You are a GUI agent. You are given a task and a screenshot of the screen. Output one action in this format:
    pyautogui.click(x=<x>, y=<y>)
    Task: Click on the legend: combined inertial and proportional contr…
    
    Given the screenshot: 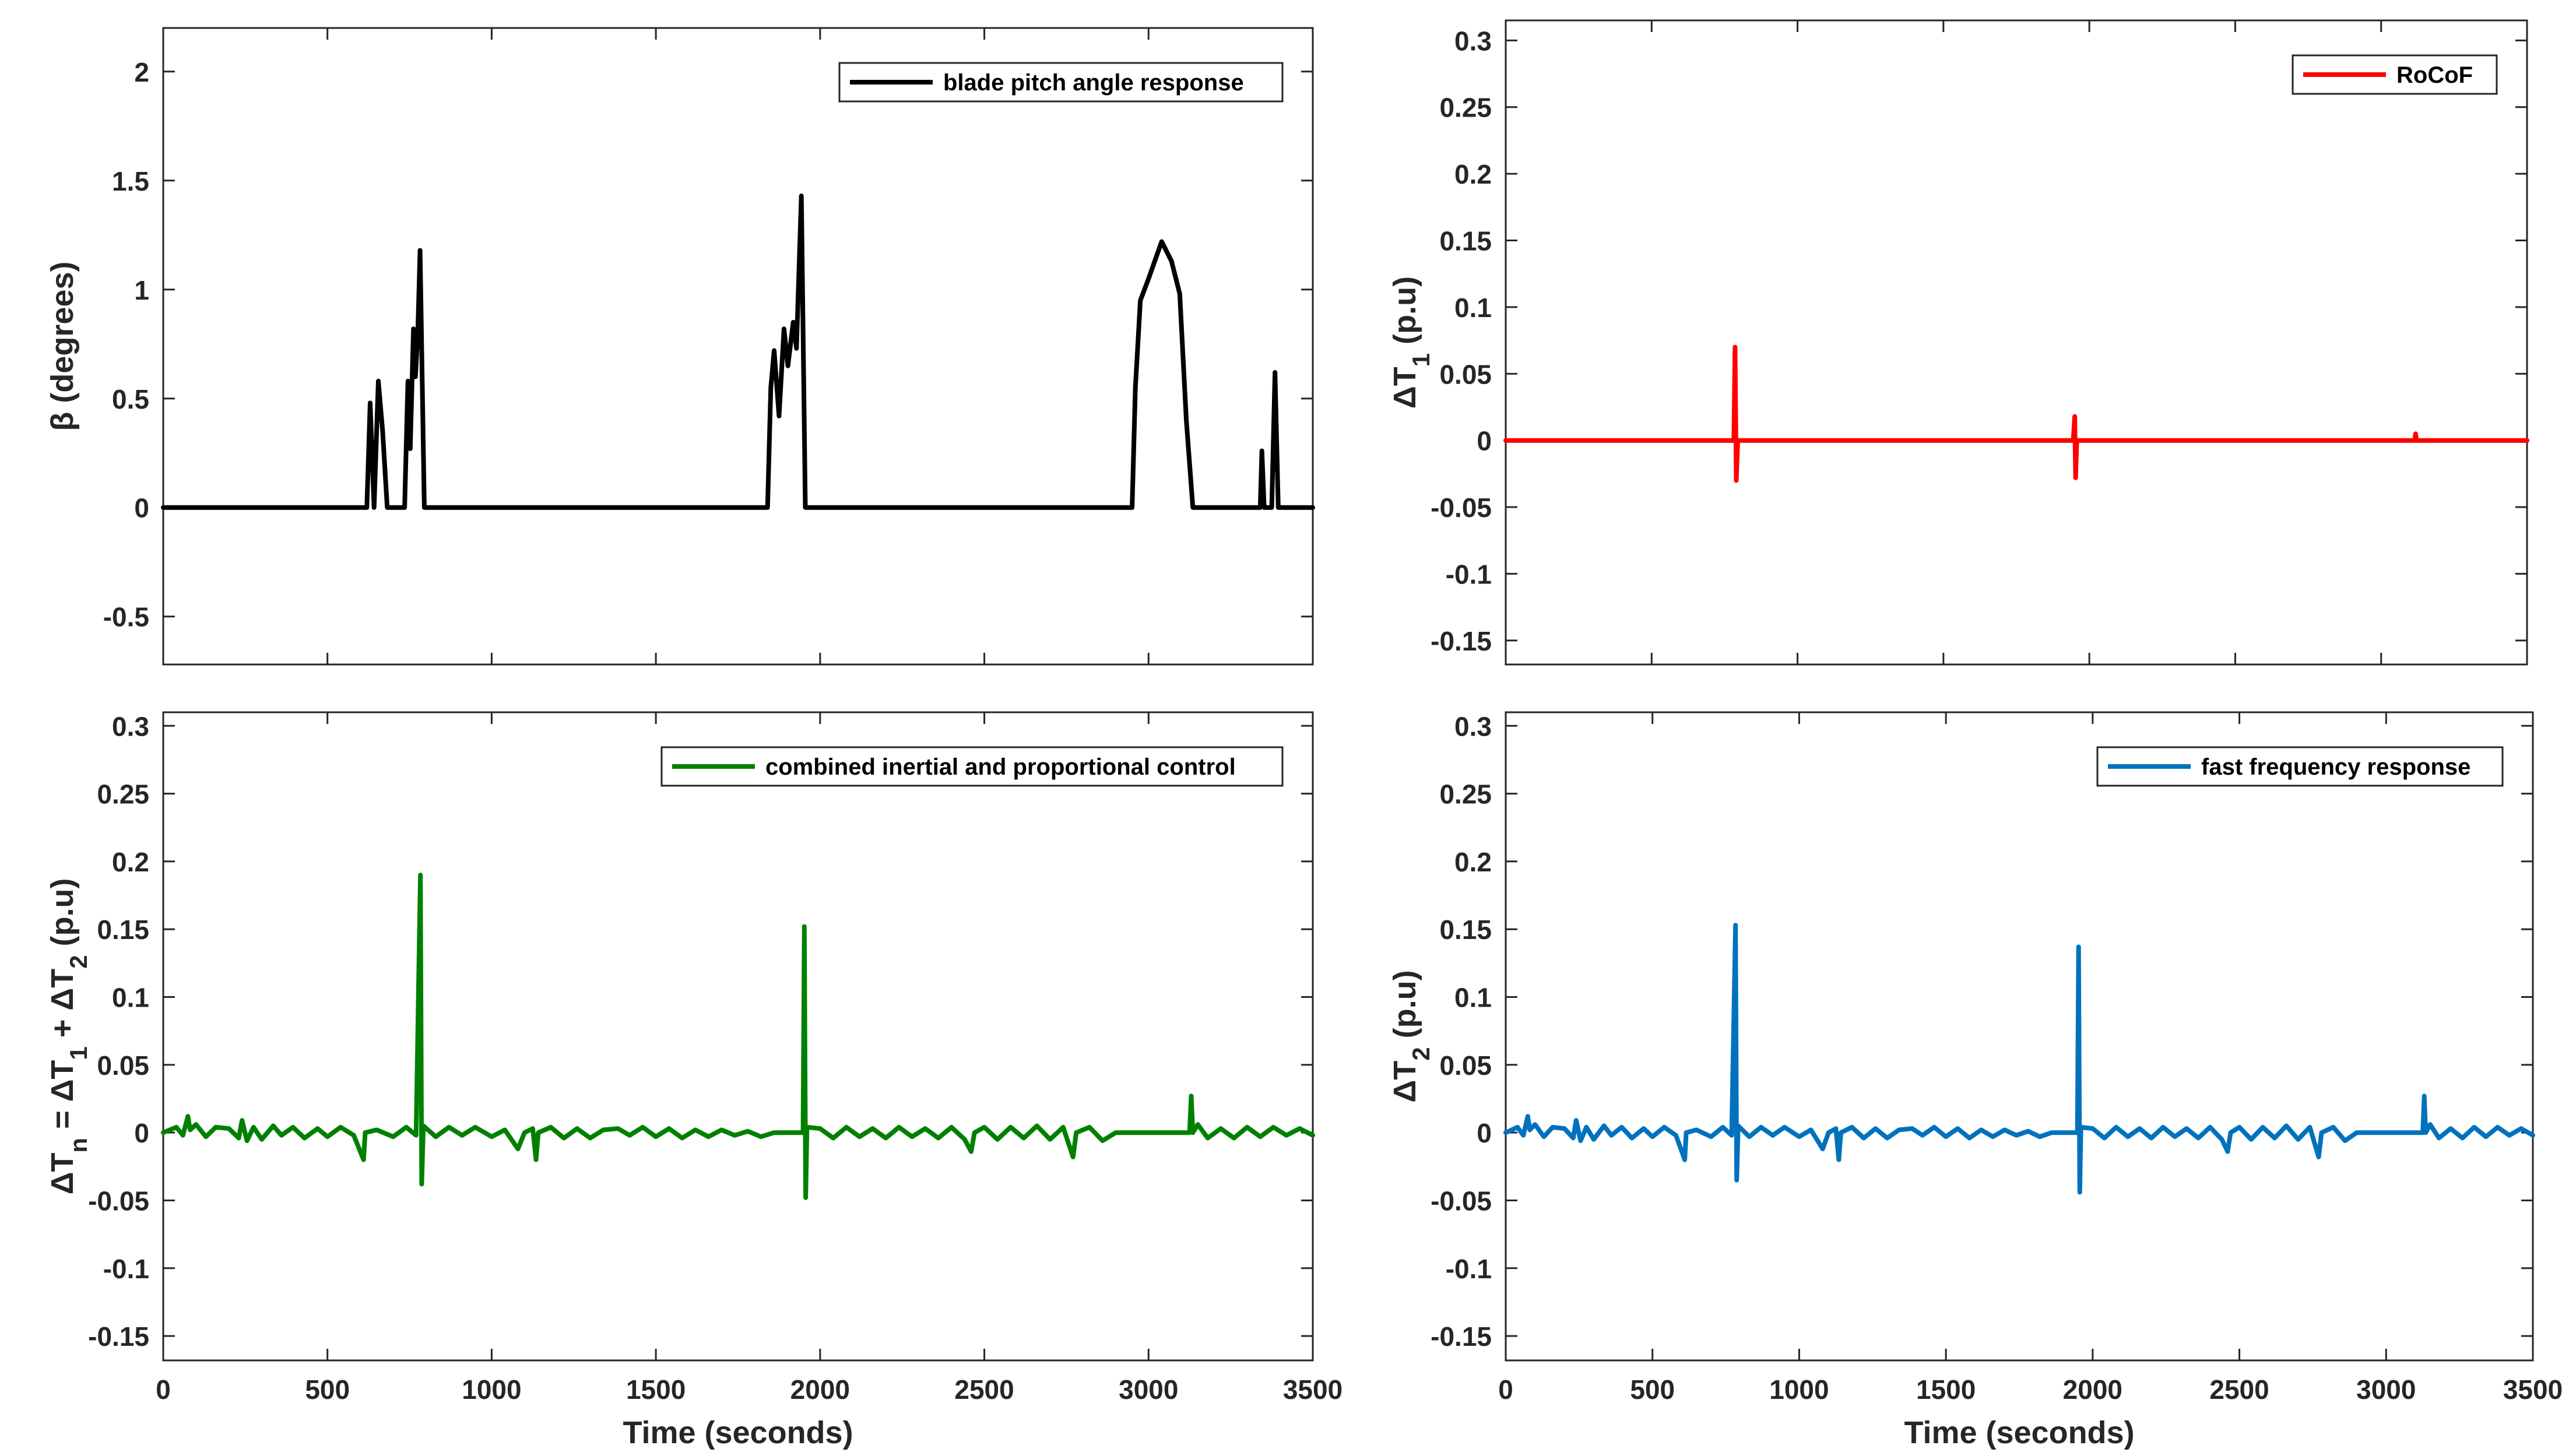 What is the action you would take?
    pyautogui.click(x=972, y=766)
    